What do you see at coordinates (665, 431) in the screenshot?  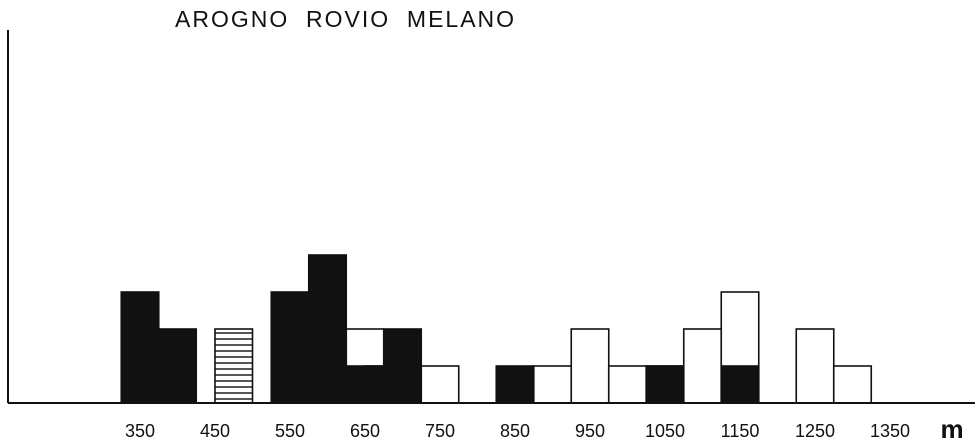 I see `x-tick-label: 1050` at bounding box center [665, 431].